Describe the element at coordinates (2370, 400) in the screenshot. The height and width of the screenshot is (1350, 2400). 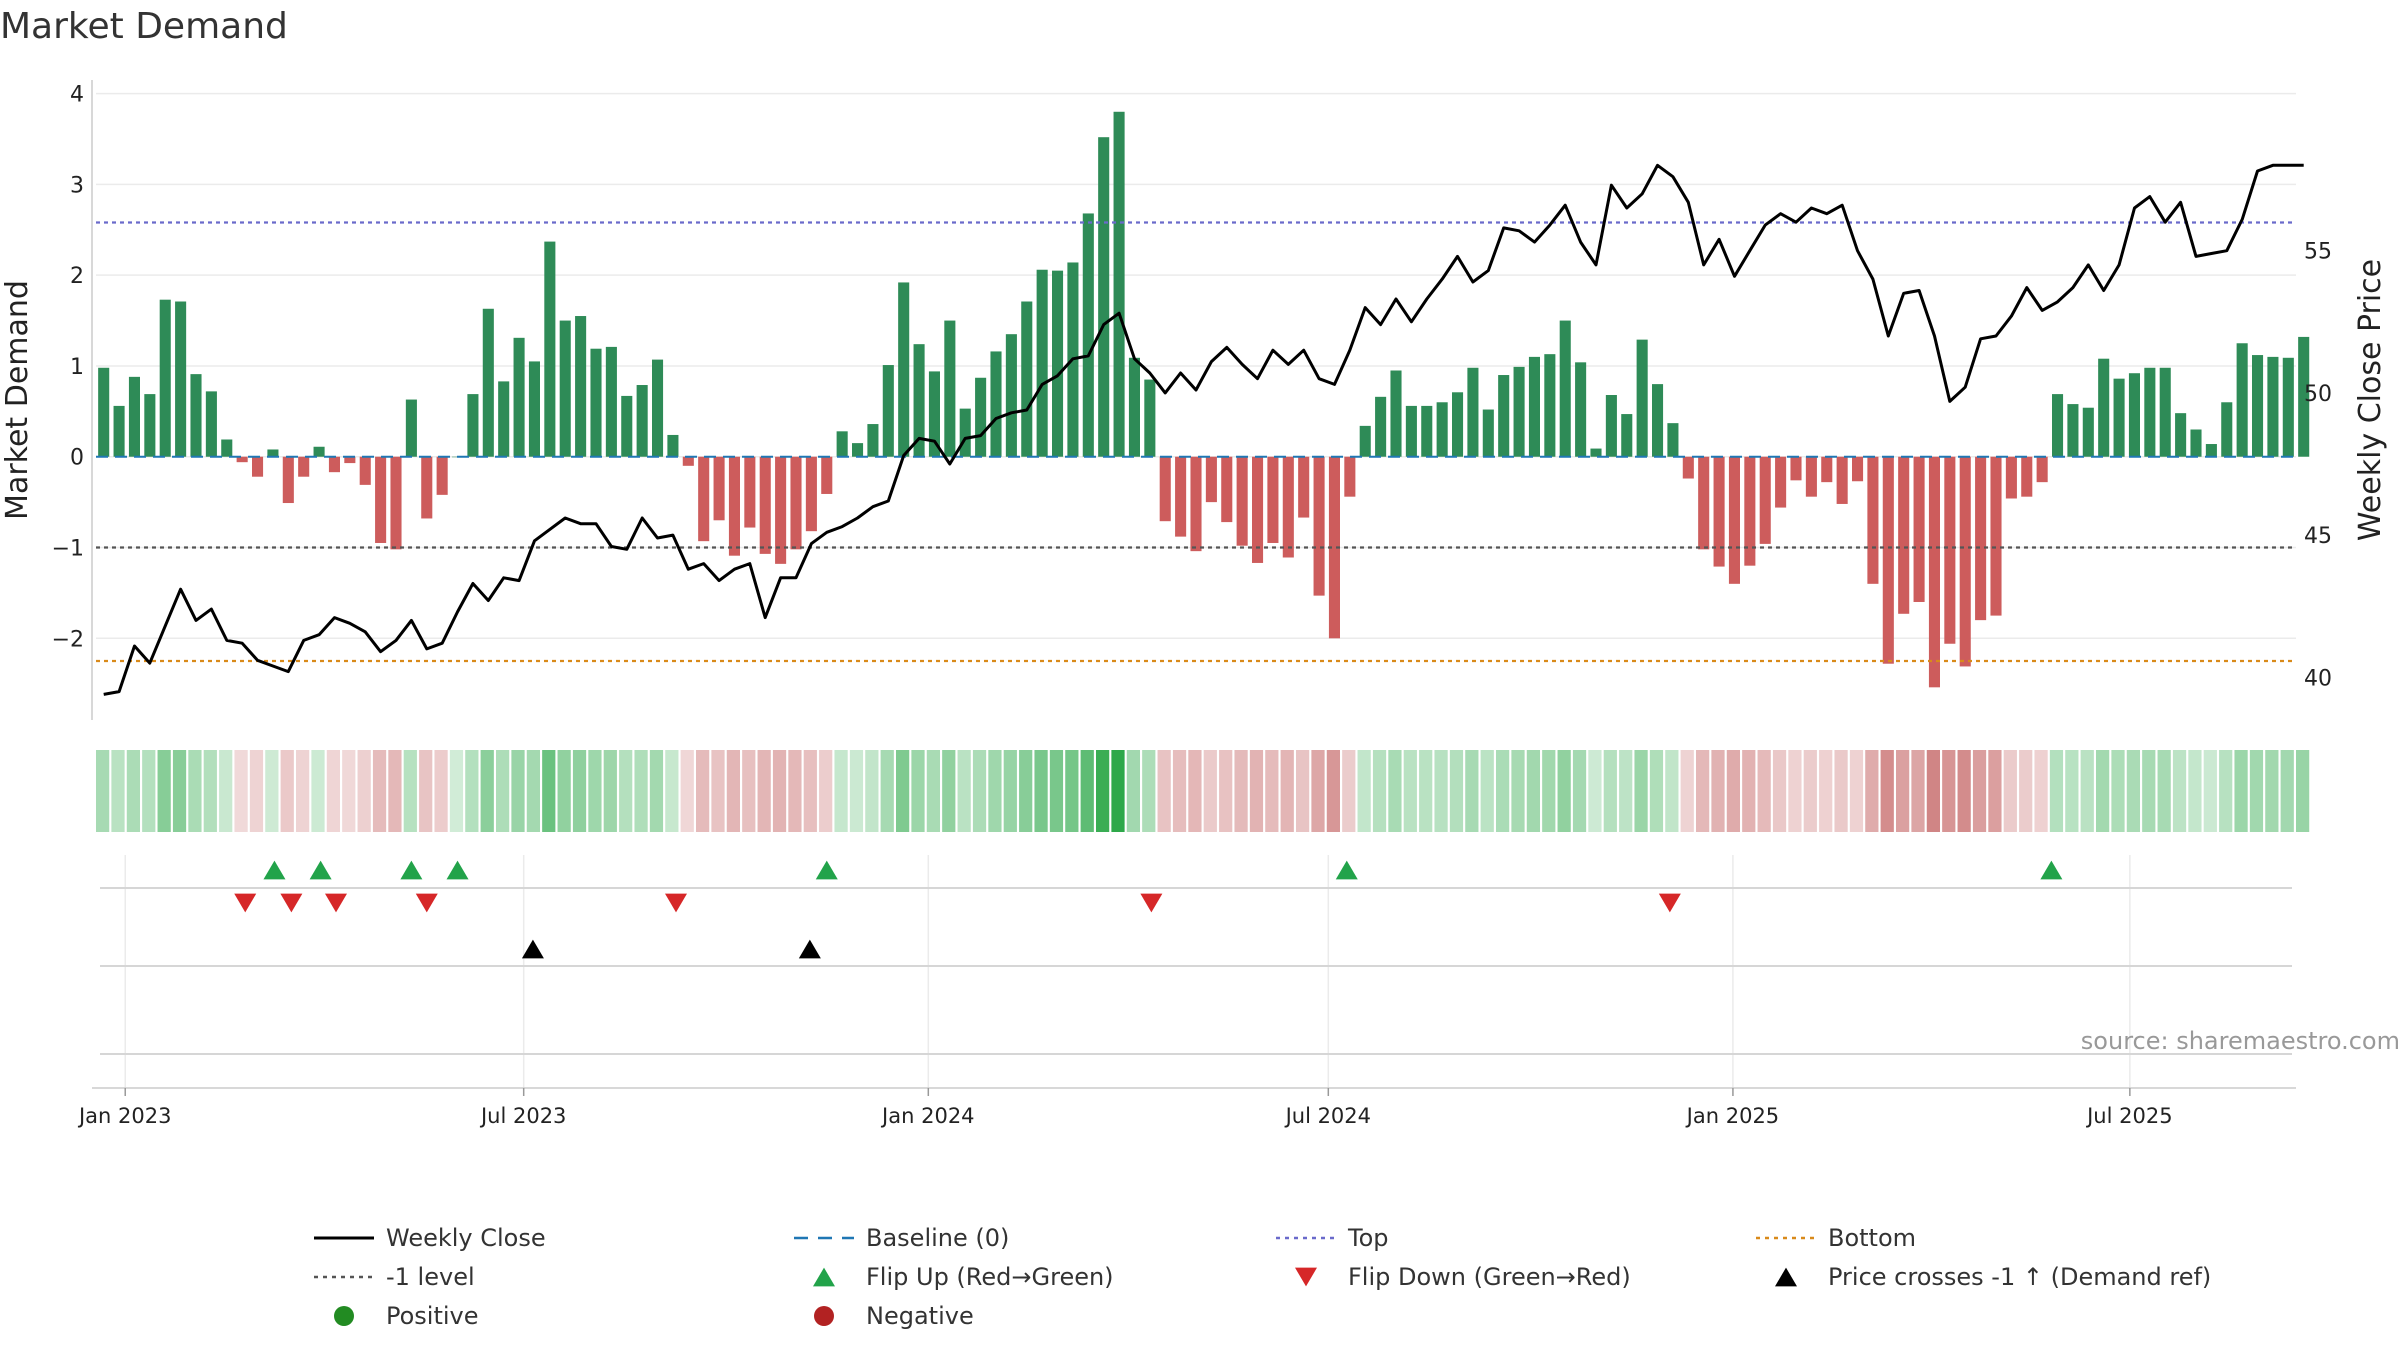
I see `right-axis-label: Weekly Close Price` at that location.